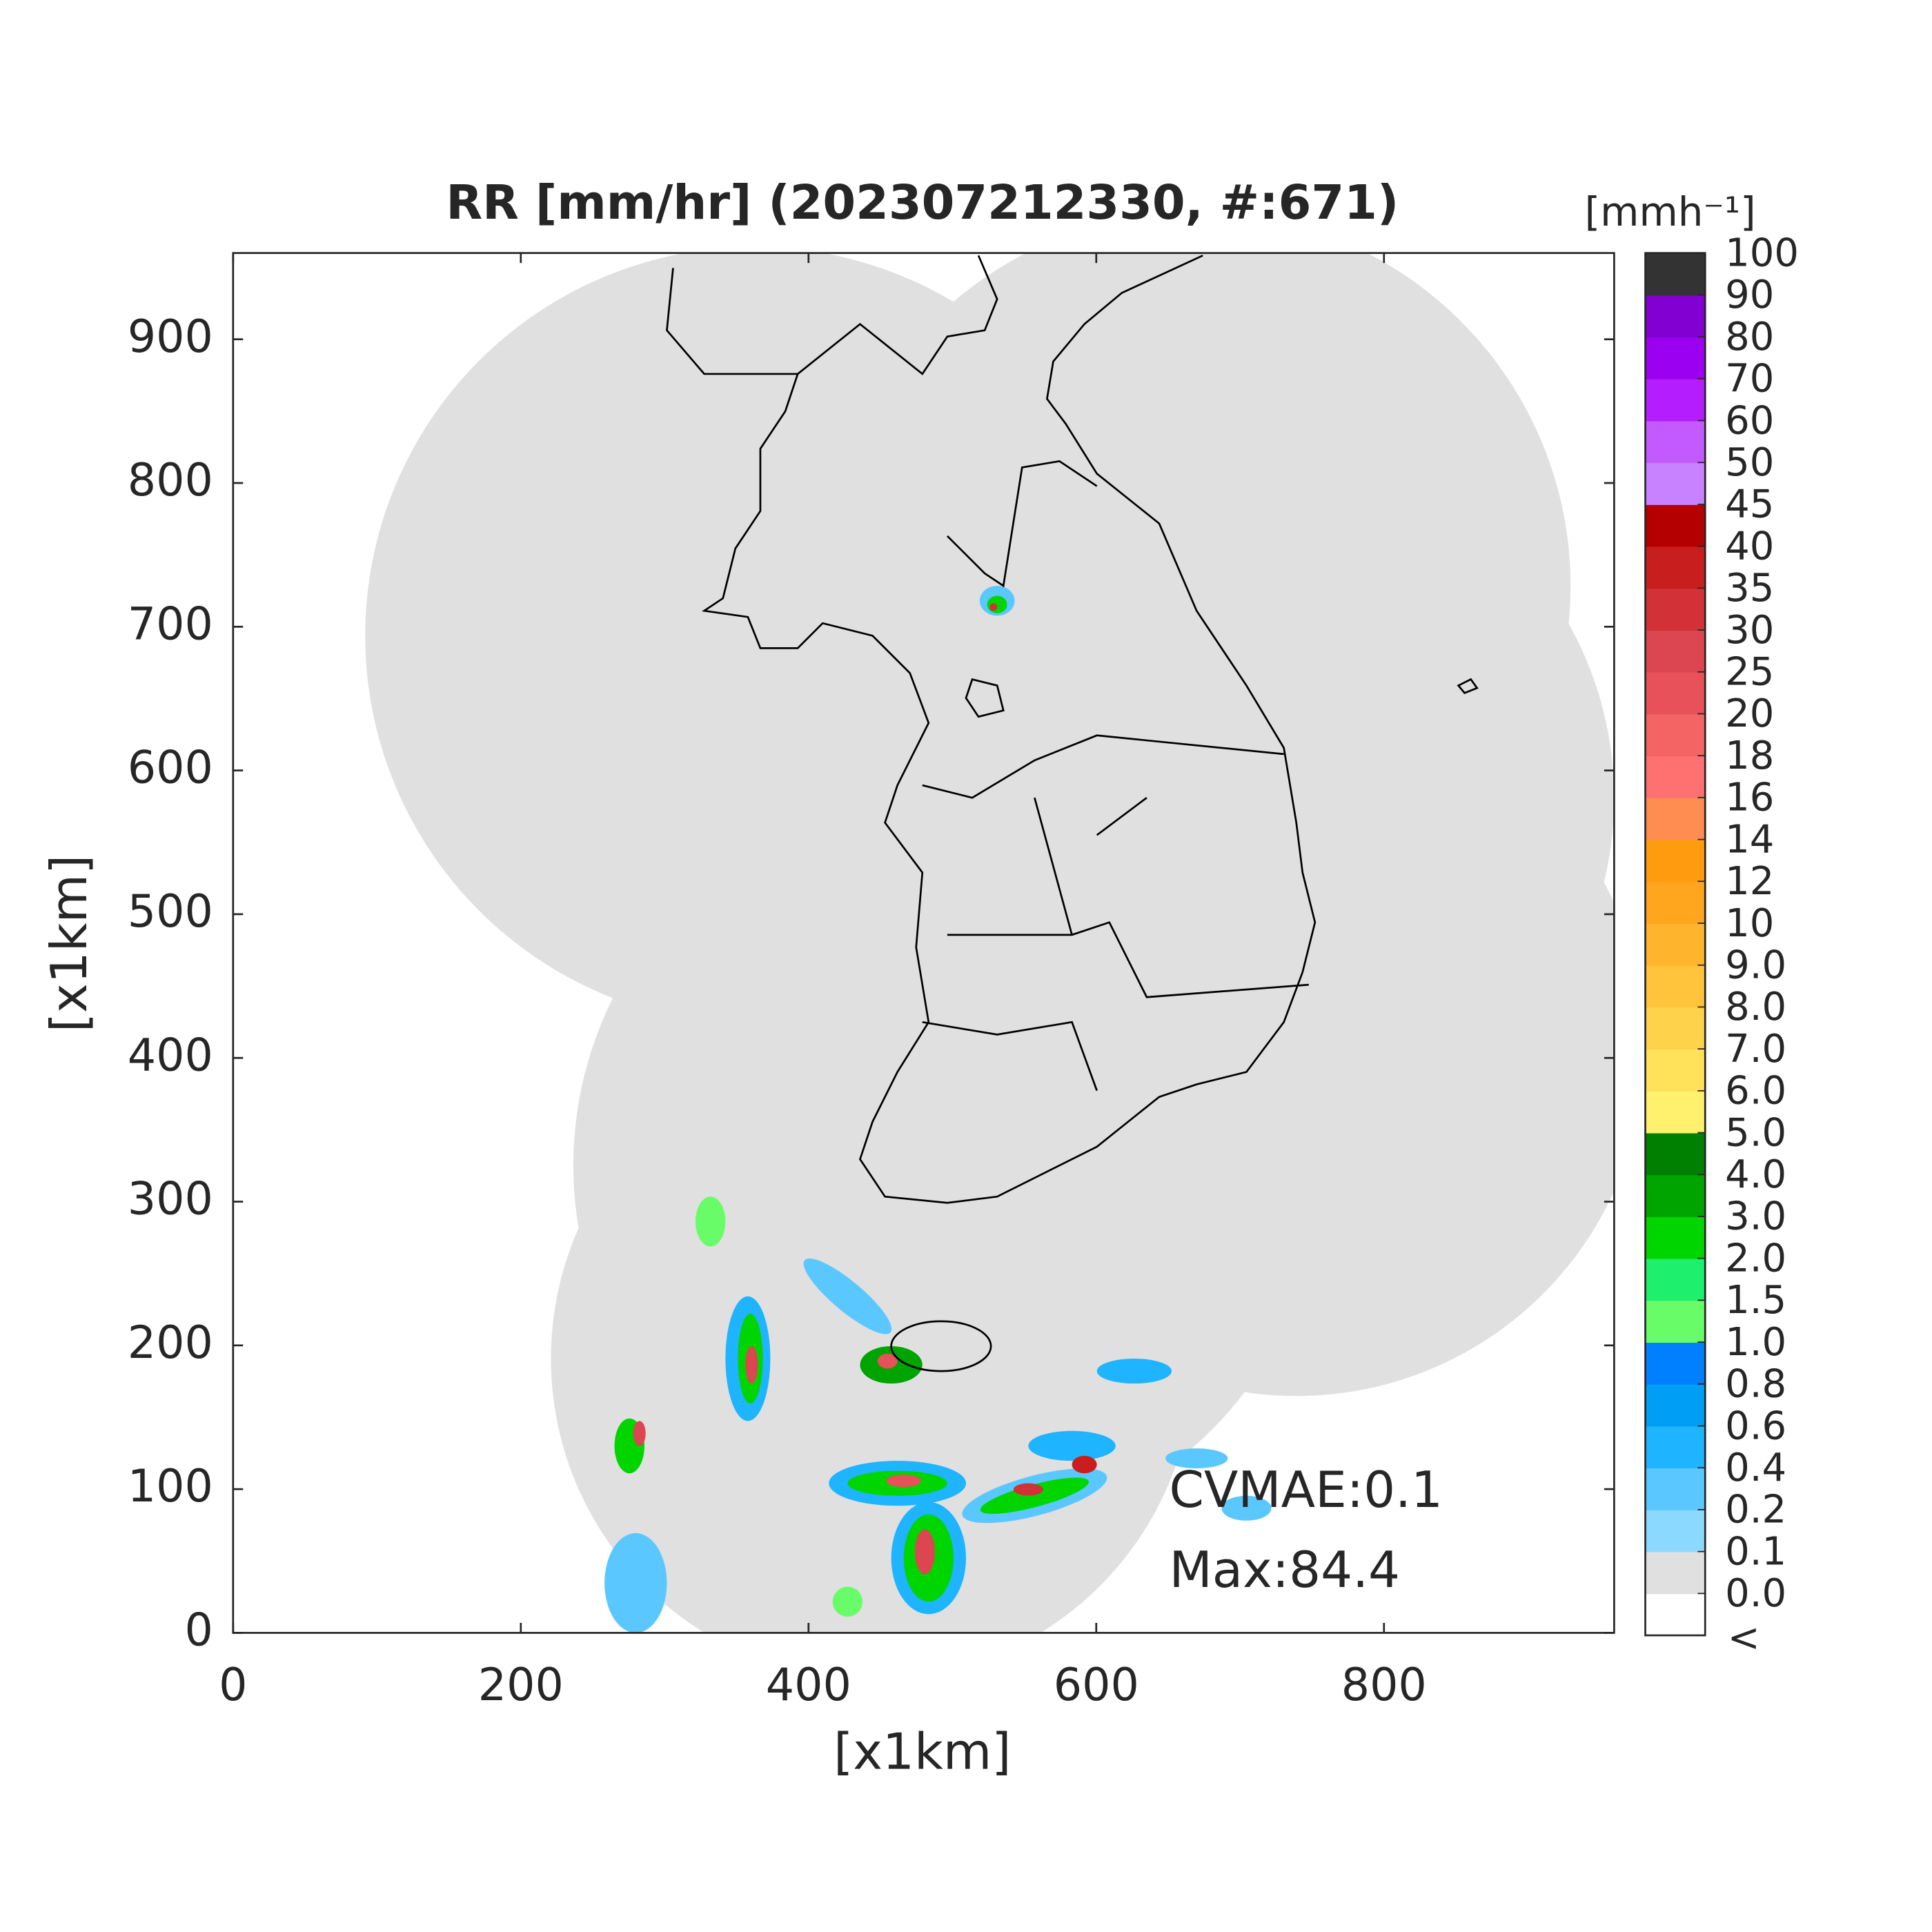  Describe the element at coordinates (1755, 1049) in the screenshot. I see `colorbar-tick-label: 7.0` at that location.